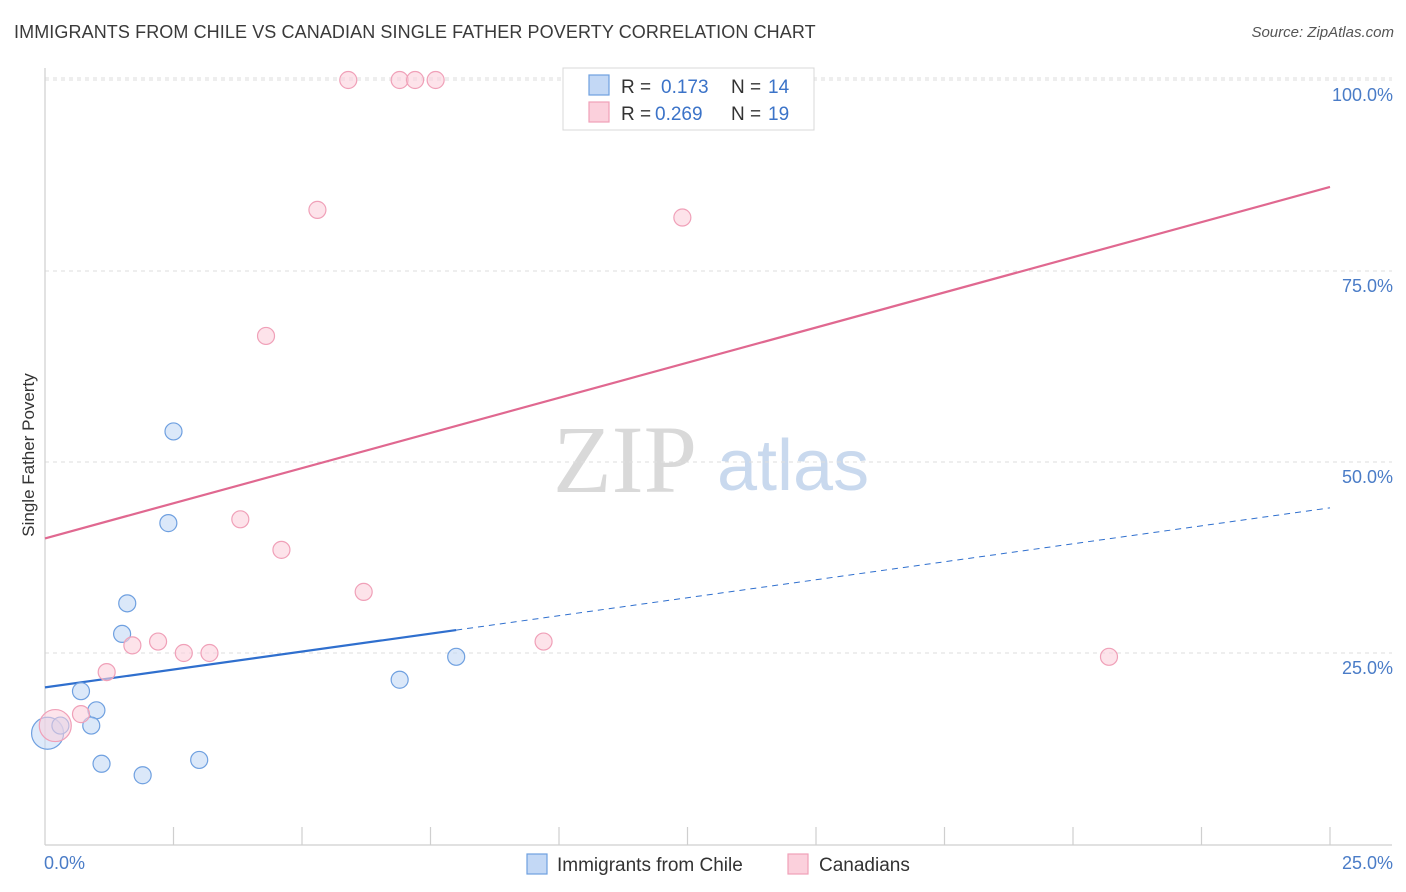 The width and height of the screenshot is (1406, 892). Describe the element at coordinates (599, 85) in the screenshot. I see `legend-swatch-chile` at that location.